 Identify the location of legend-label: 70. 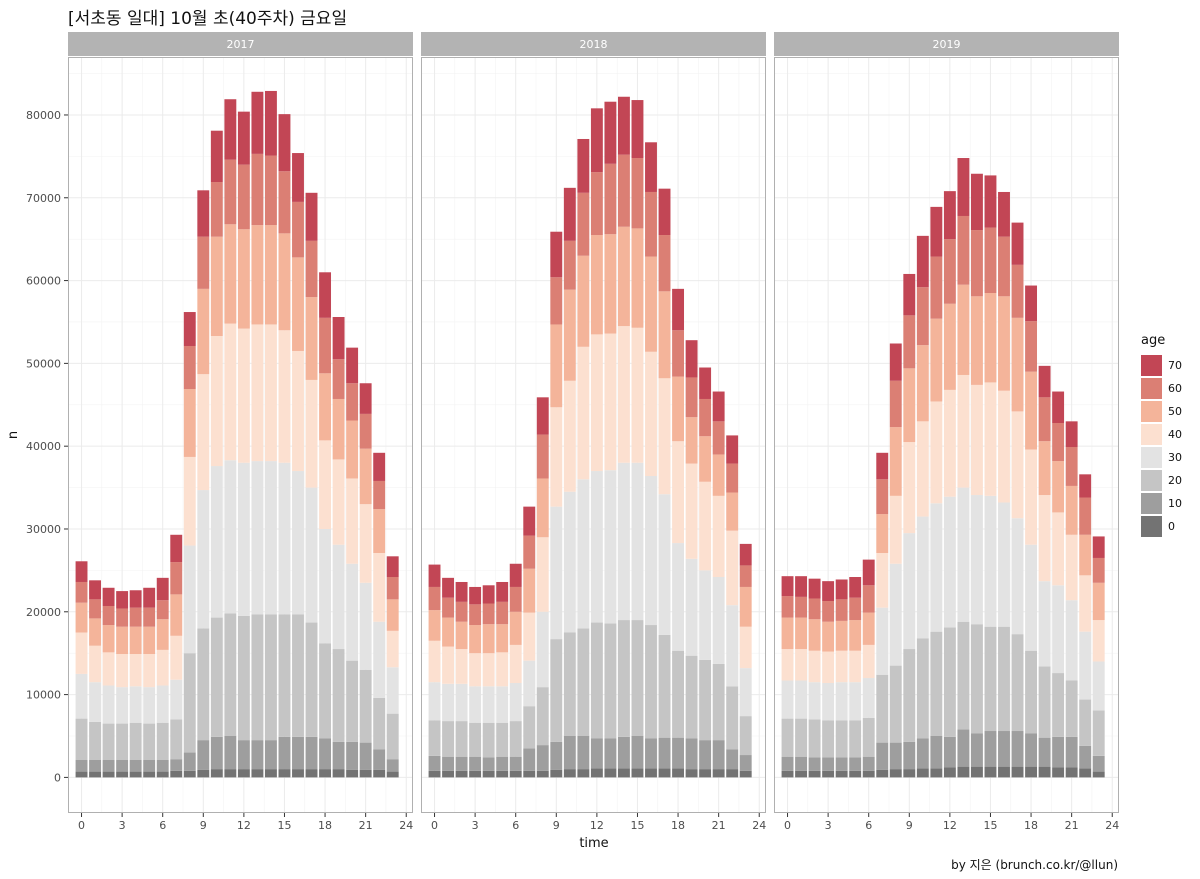
(1175, 365).